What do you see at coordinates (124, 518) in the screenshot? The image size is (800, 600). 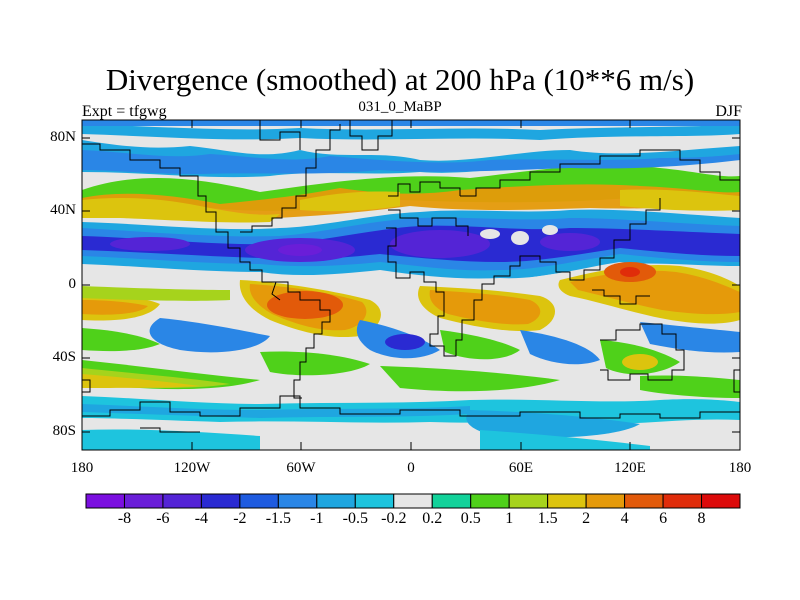 I see `colorbar-label: -8` at bounding box center [124, 518].